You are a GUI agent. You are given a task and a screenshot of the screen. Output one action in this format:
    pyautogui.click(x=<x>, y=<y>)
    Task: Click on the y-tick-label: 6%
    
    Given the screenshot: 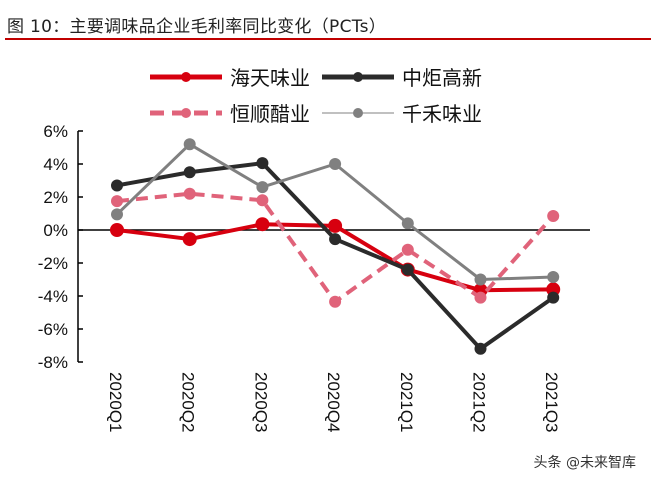 What is the action you would take?
    pyautogui.click(x=55, y=131)
    